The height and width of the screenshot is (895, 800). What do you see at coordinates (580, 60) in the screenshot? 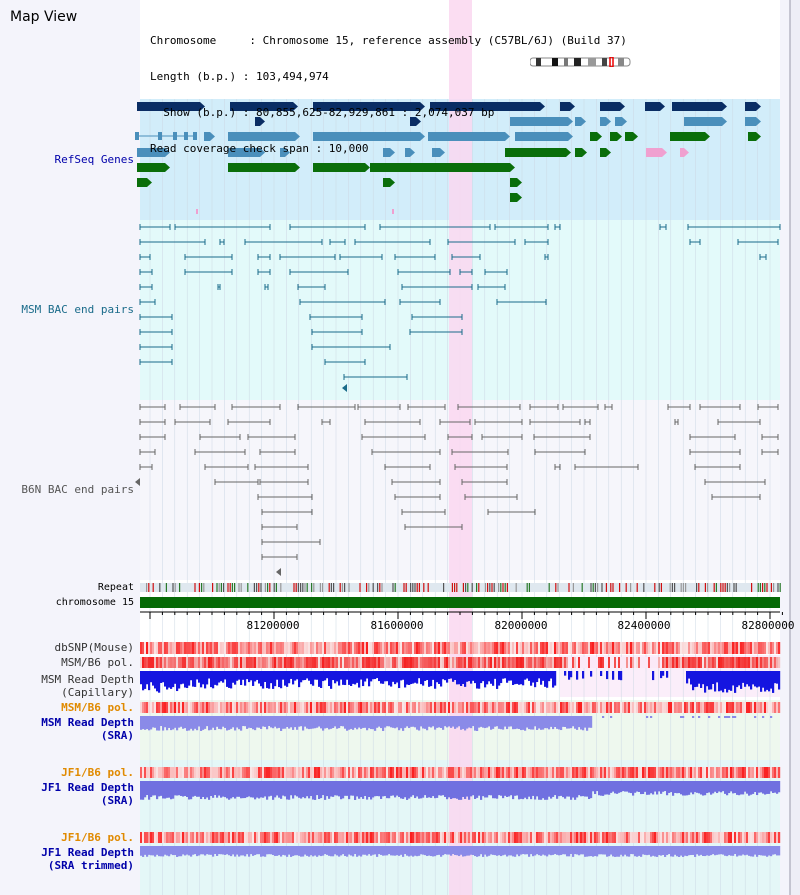
I see `chromosome-ideogram` at bounding box center [580, 60].